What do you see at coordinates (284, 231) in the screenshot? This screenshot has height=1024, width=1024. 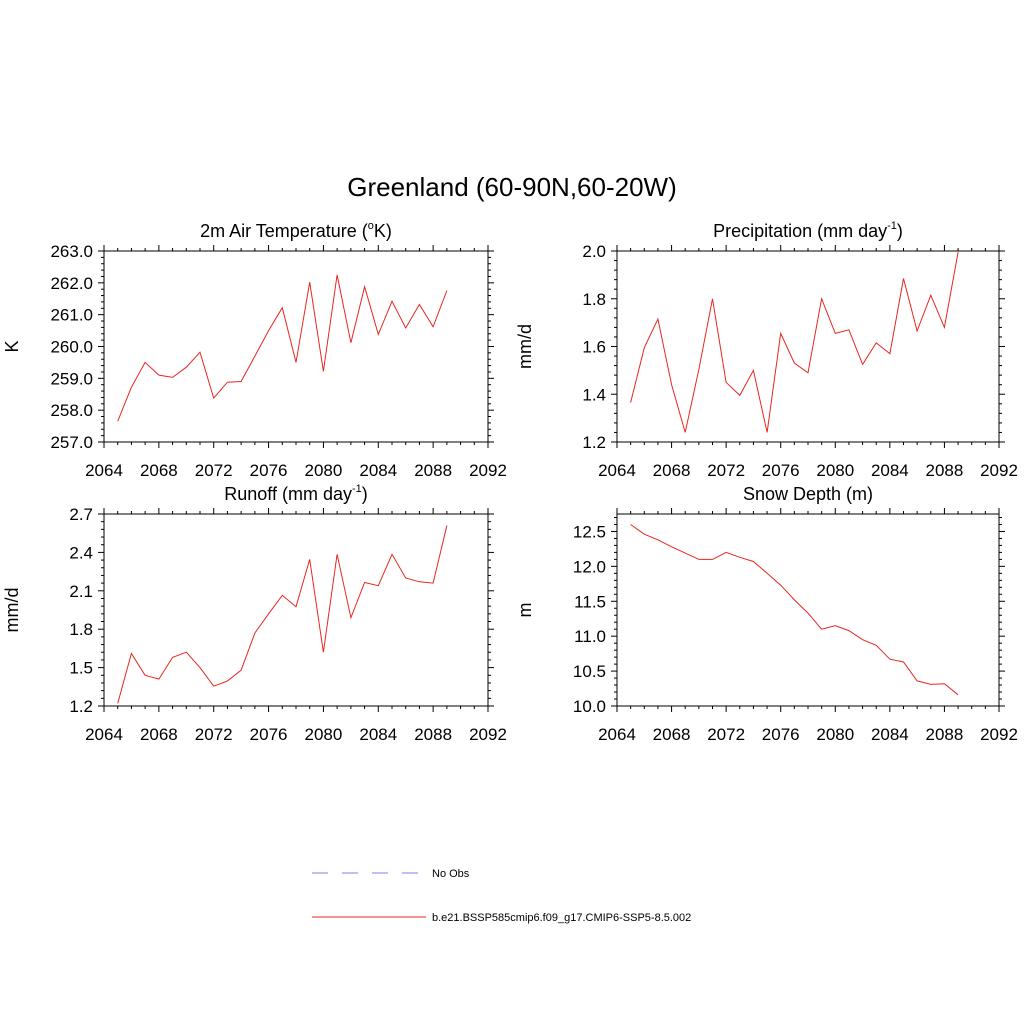 I see `panel-title-text: 2m Air Temperature (` at bounding box center [284, 231].